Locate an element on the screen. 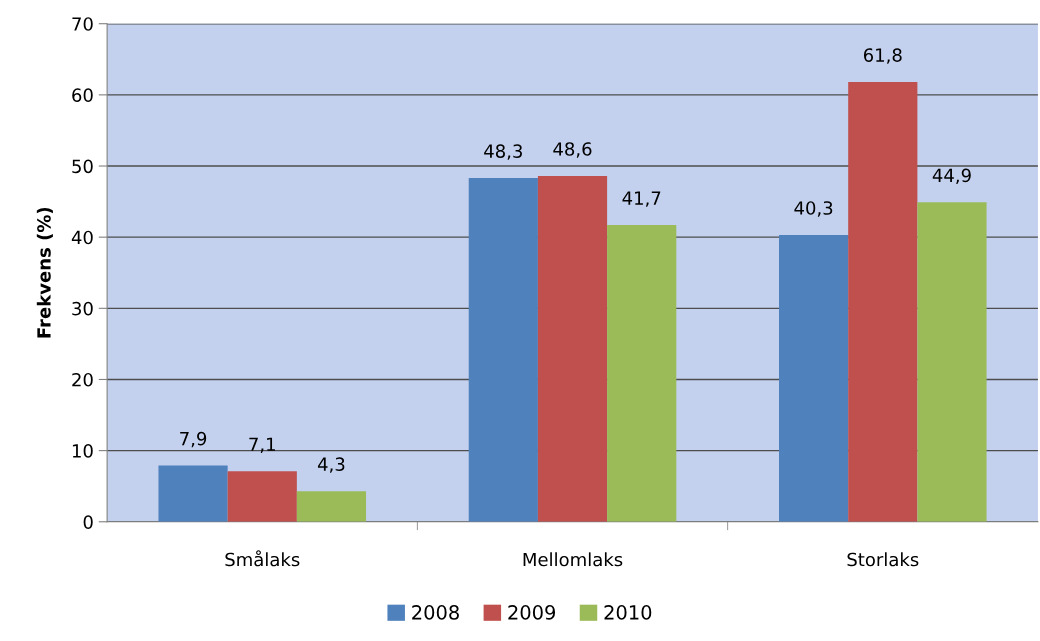  data-label: 41,7 is located at coordinates (641, 199).